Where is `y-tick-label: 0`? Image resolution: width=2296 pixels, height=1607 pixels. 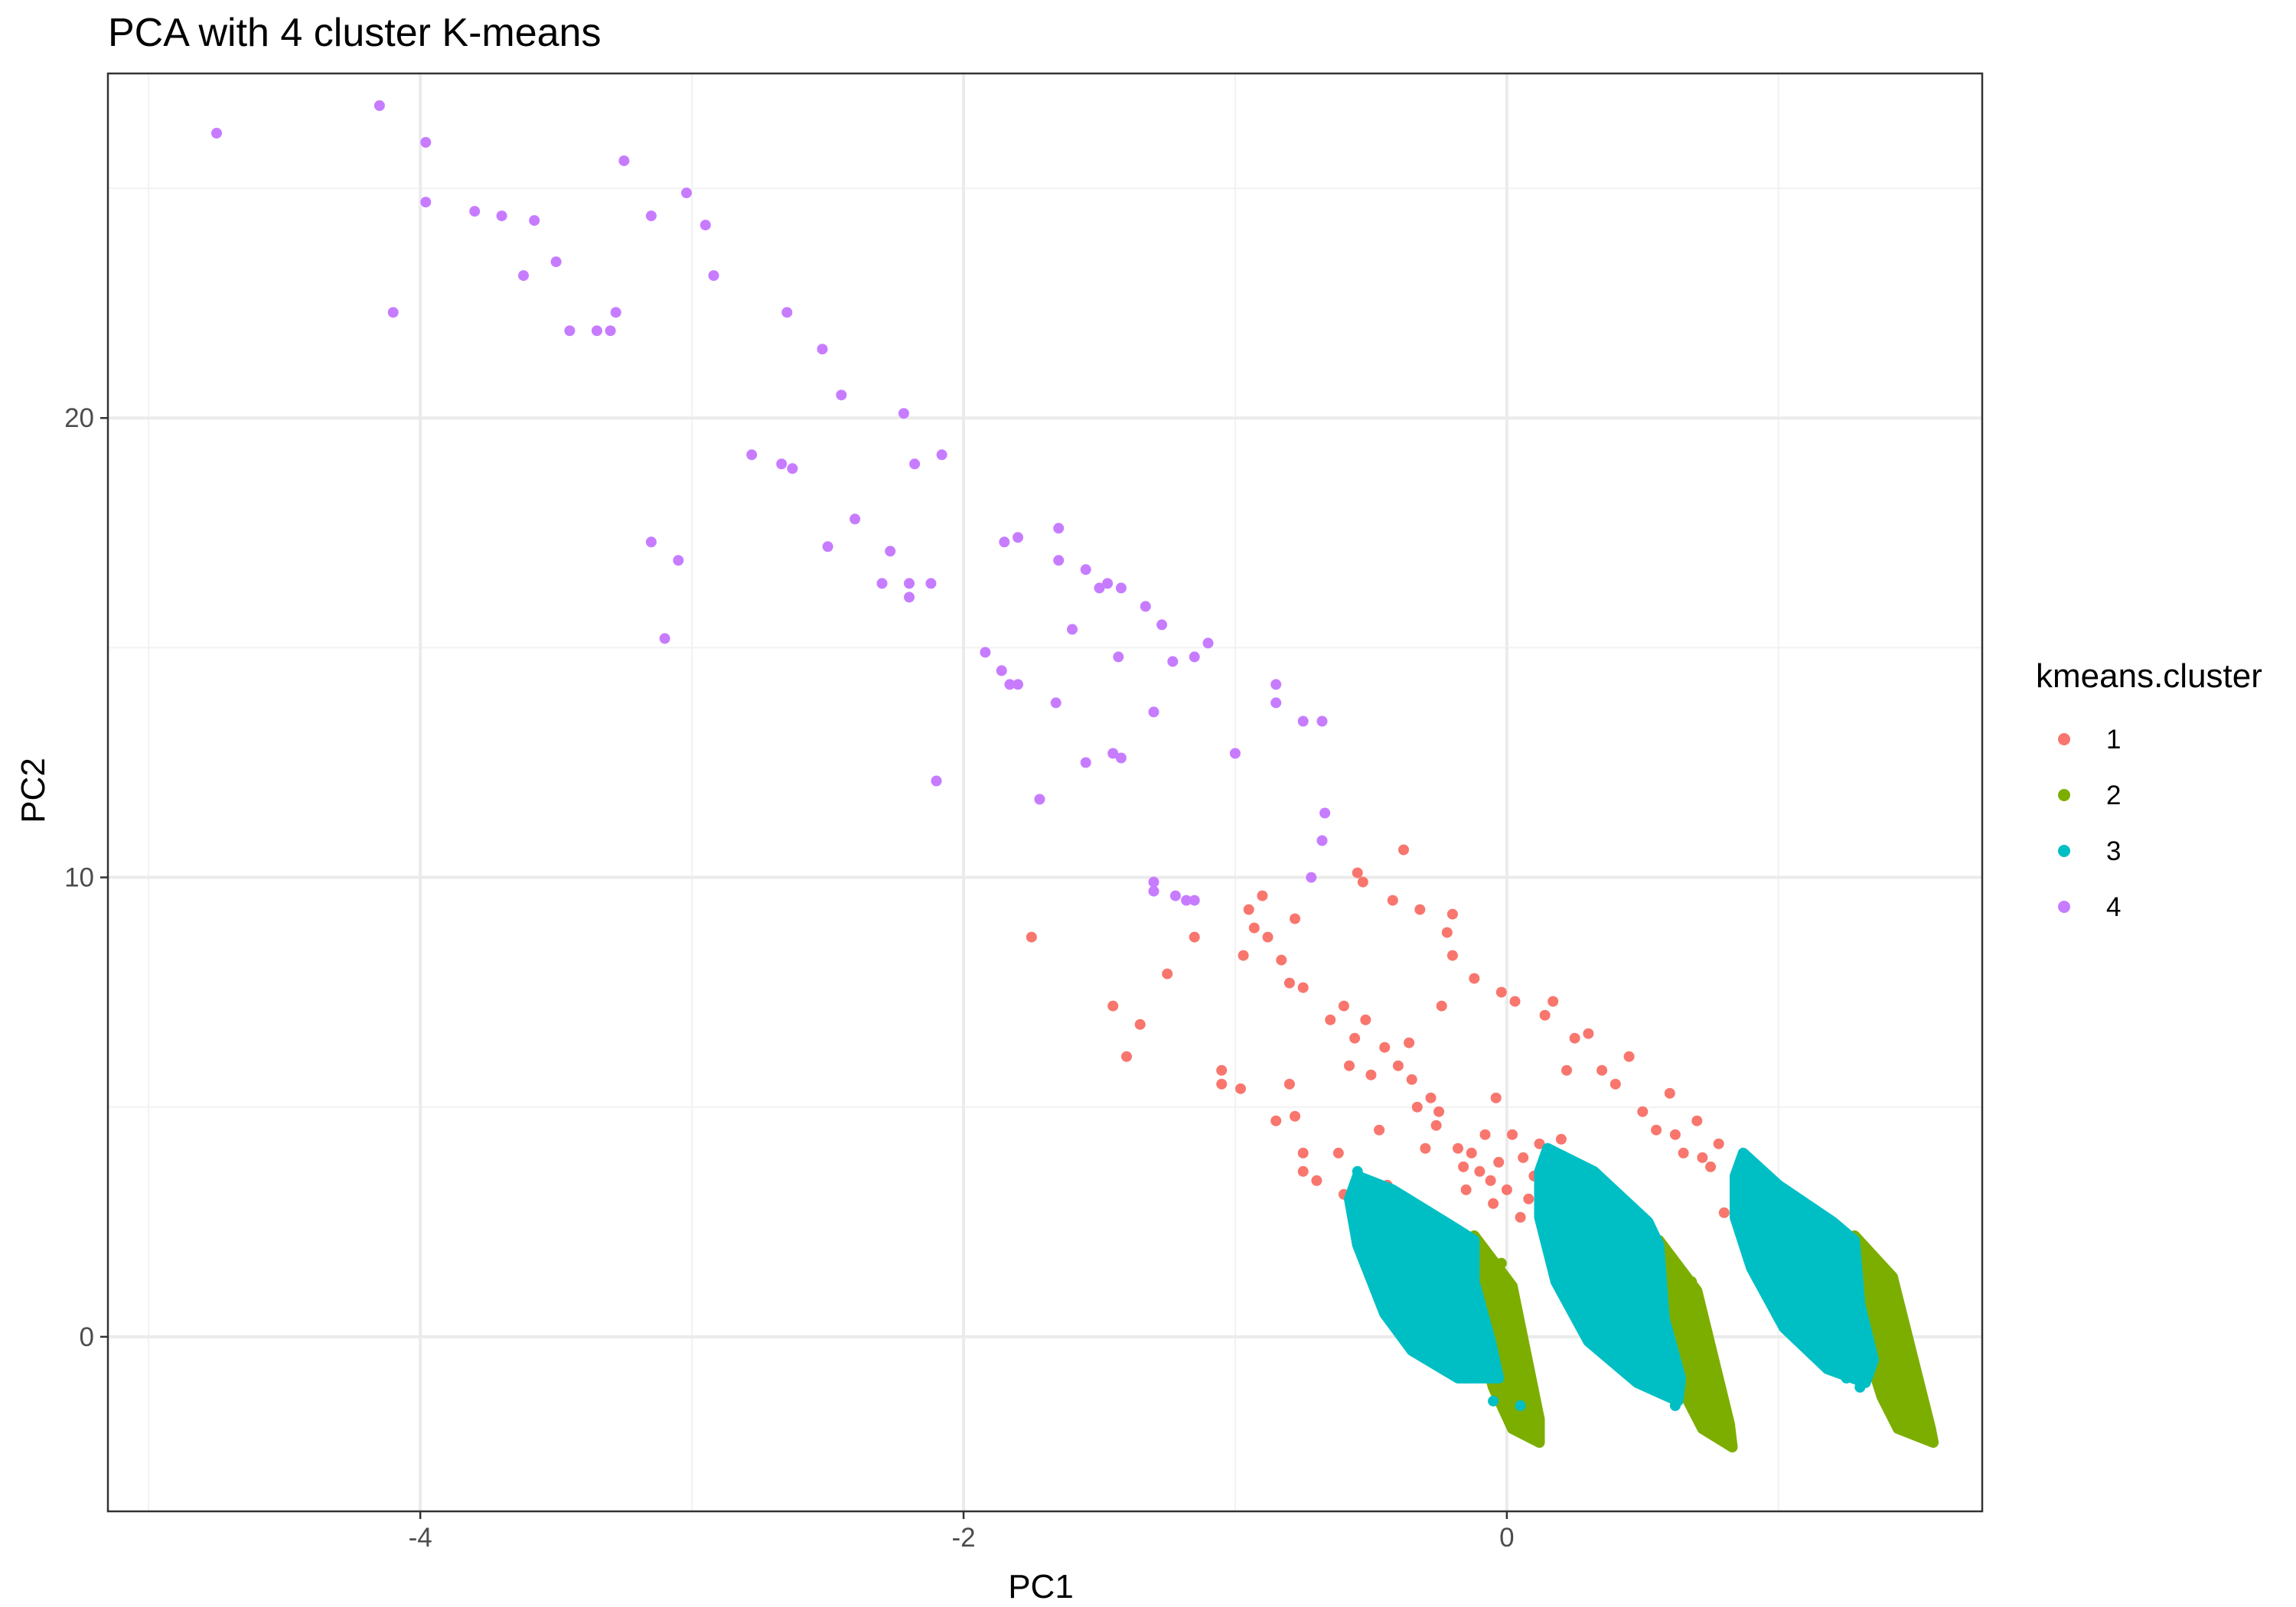 y-tick-label: 0 is located at coordinates (87, 1337).